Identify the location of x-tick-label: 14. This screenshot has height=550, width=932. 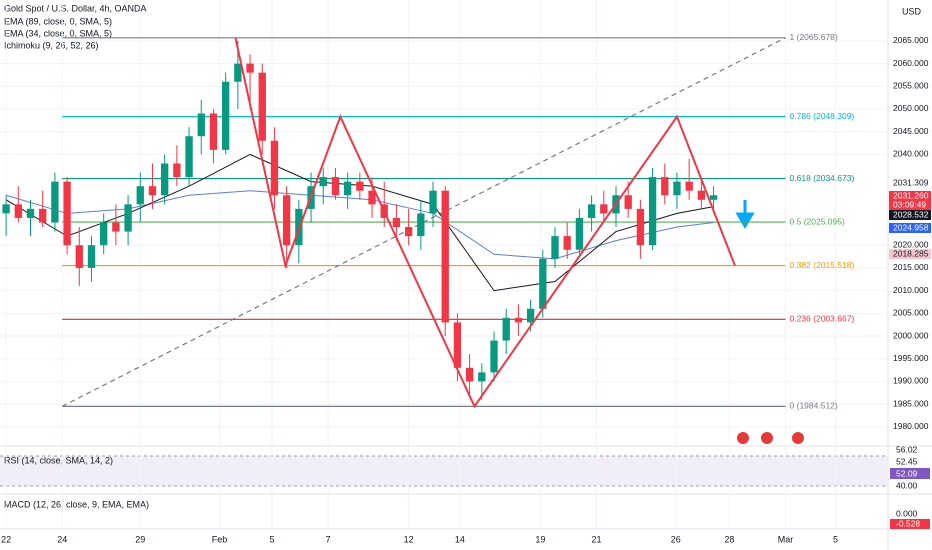
(460, 539).